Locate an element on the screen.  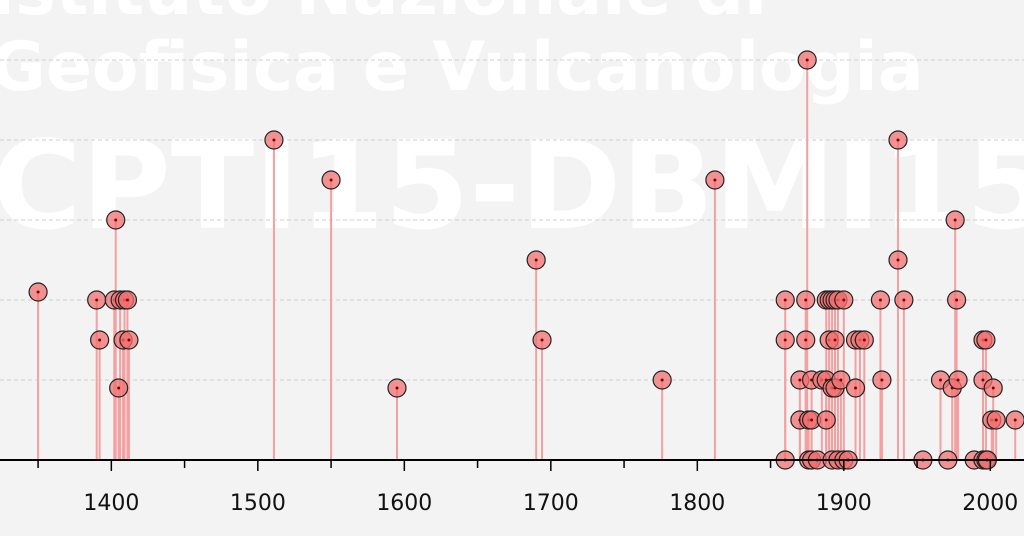
x-tick-label: 1900 is located at coordinates (844, 503).